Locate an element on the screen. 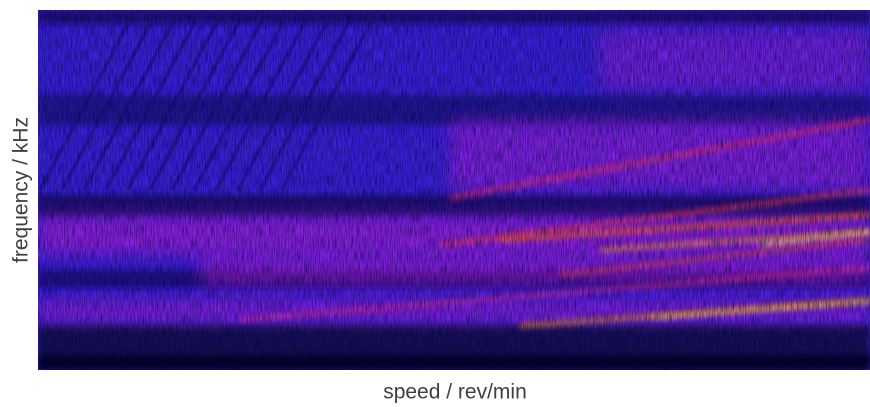 This screenshot has width=870, height=407. y-axis-label: frequency / kHz is located at coordinates (21, 190).